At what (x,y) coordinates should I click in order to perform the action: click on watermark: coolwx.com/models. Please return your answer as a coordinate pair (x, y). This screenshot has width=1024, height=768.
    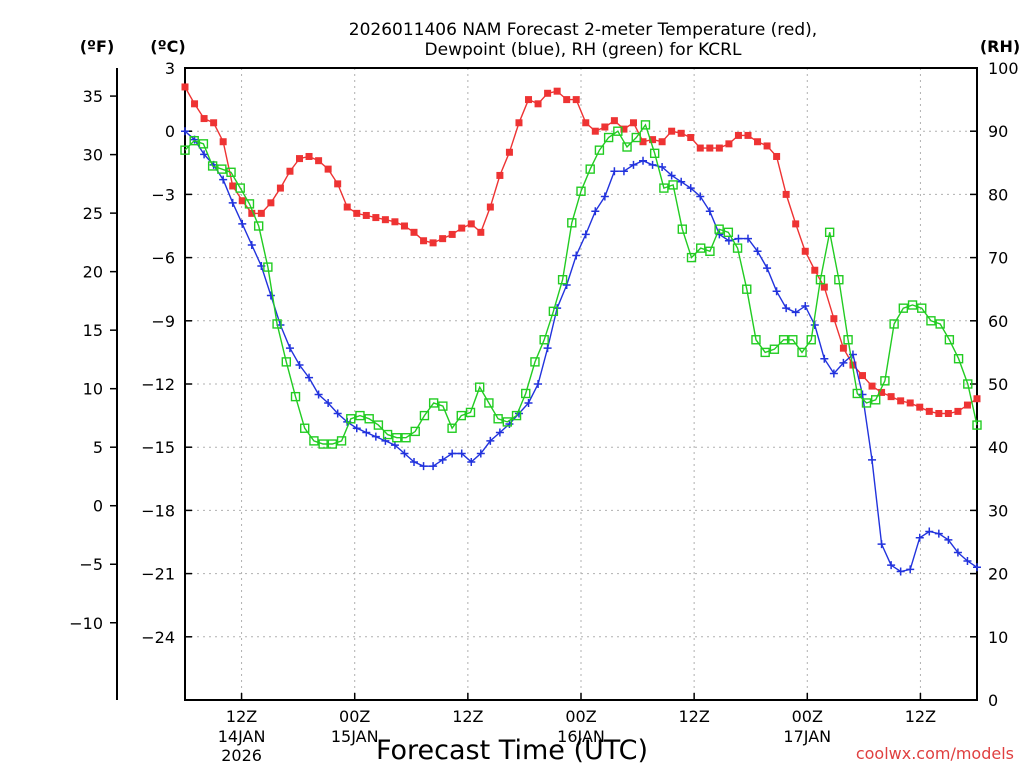
    Looking at the image, I should click on (935, 753).